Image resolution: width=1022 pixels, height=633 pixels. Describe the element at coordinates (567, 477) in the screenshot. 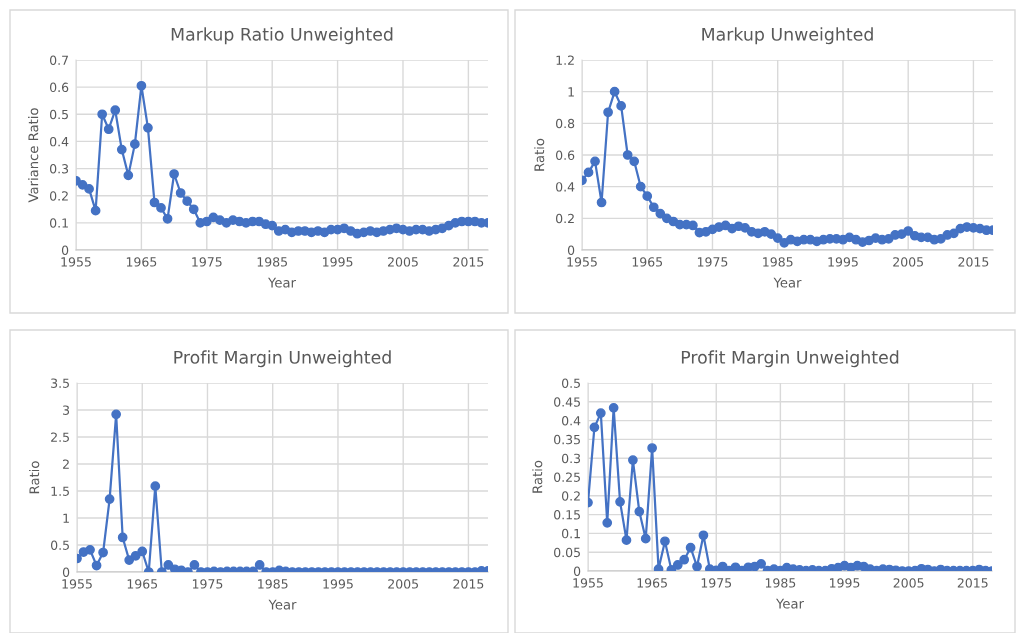

I see `y-tick-label: 0.25` at that location.